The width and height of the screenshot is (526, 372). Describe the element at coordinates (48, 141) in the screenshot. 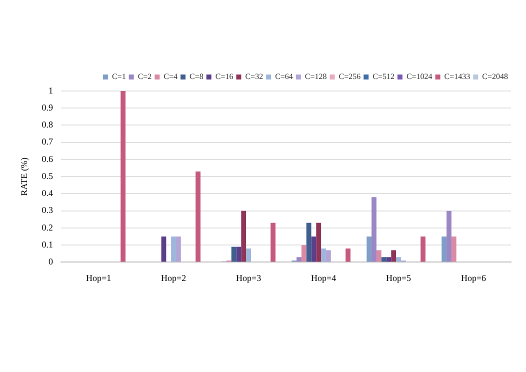

I see `y-tick-label: 0.7` at that location.